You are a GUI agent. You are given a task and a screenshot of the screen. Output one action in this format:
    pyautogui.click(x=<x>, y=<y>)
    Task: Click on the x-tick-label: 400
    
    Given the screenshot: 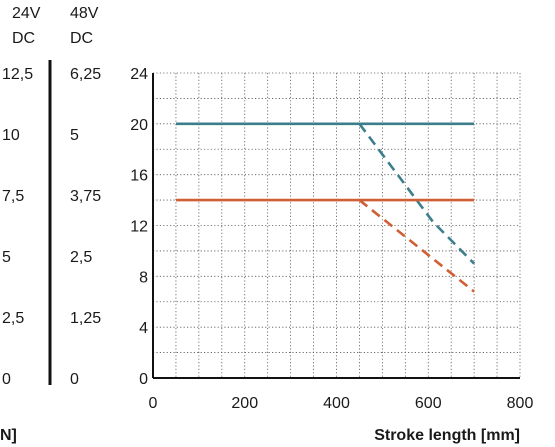 What is the action you would take?
    pyautogui.click(x=336, y=403)
    